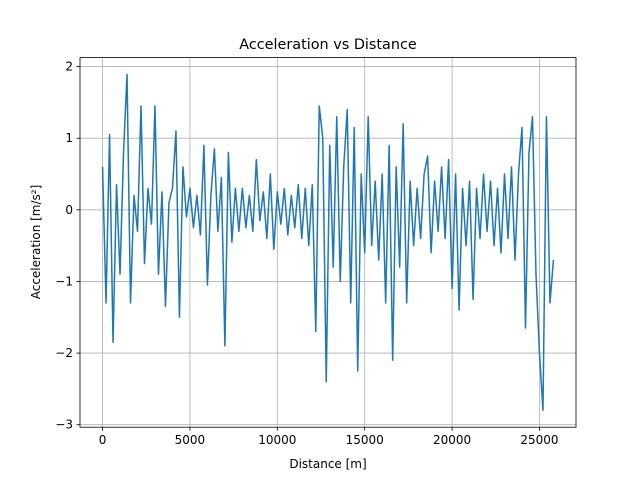 The image size is (640, 480). Describe the element at coordinates (539, 440) in the screenshot. I see `x-tick-label: 25000` at that location.